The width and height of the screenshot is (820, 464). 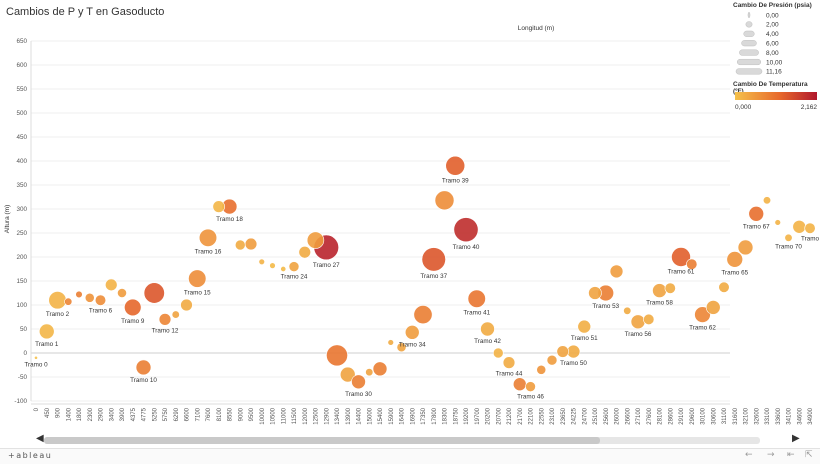 I want to click on x-tick-label: 4775, so click(x=145, y=414).